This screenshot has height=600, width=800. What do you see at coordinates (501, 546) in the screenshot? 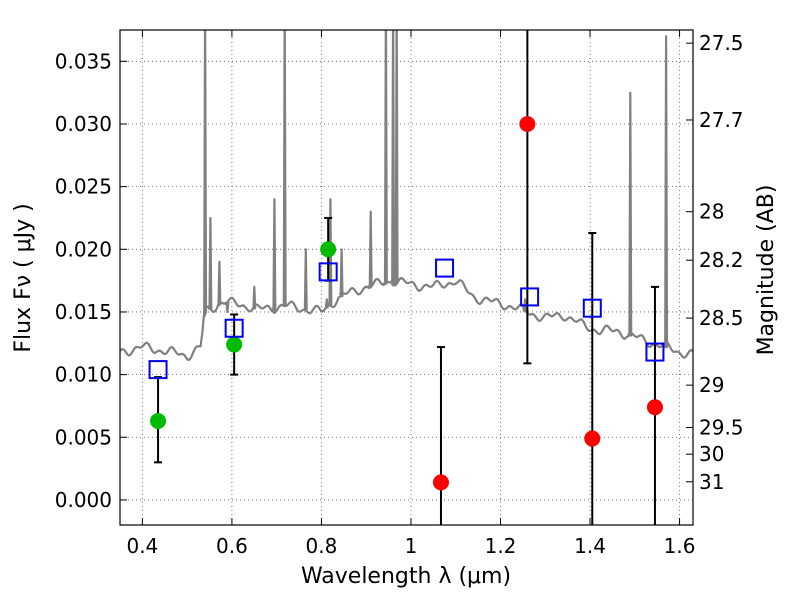
I see `x-tick-label: 1.2` at bounding box center [501, 546].